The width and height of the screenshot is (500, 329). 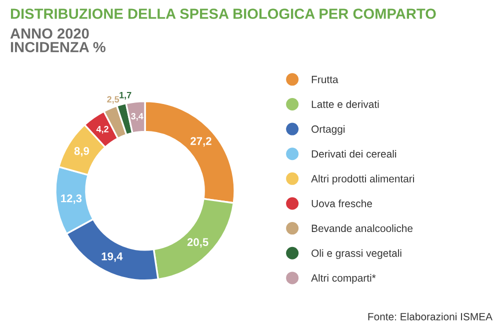 I want to click on chart-title: DISTRIBUZIONE DELLA SPESA BIOLOGICA PER COMPARTO, so click(x=223, y=13).